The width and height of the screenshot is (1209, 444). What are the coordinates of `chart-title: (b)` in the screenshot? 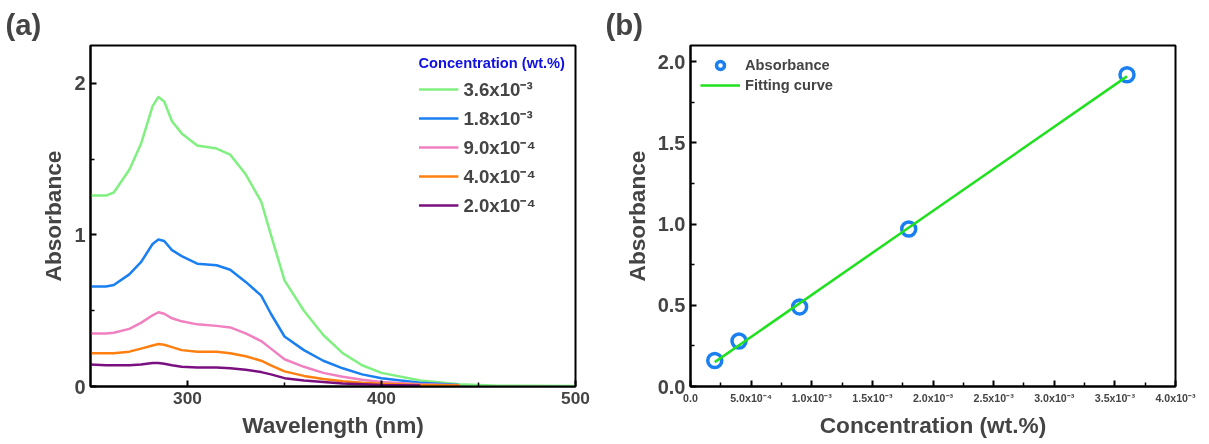 It's located at (624, 24).